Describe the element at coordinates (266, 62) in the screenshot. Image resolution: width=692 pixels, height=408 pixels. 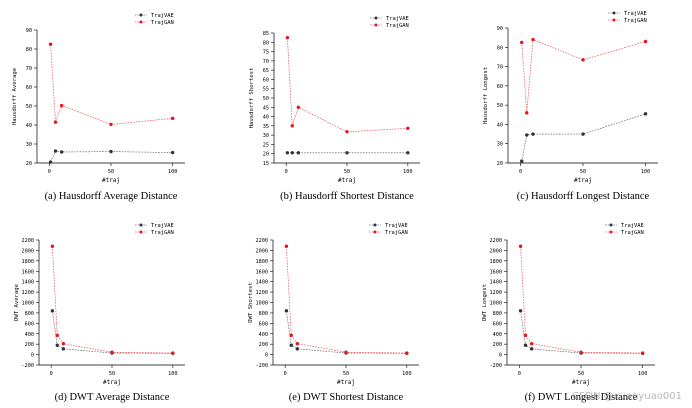
I see `y-tick-label: 70` at that location.